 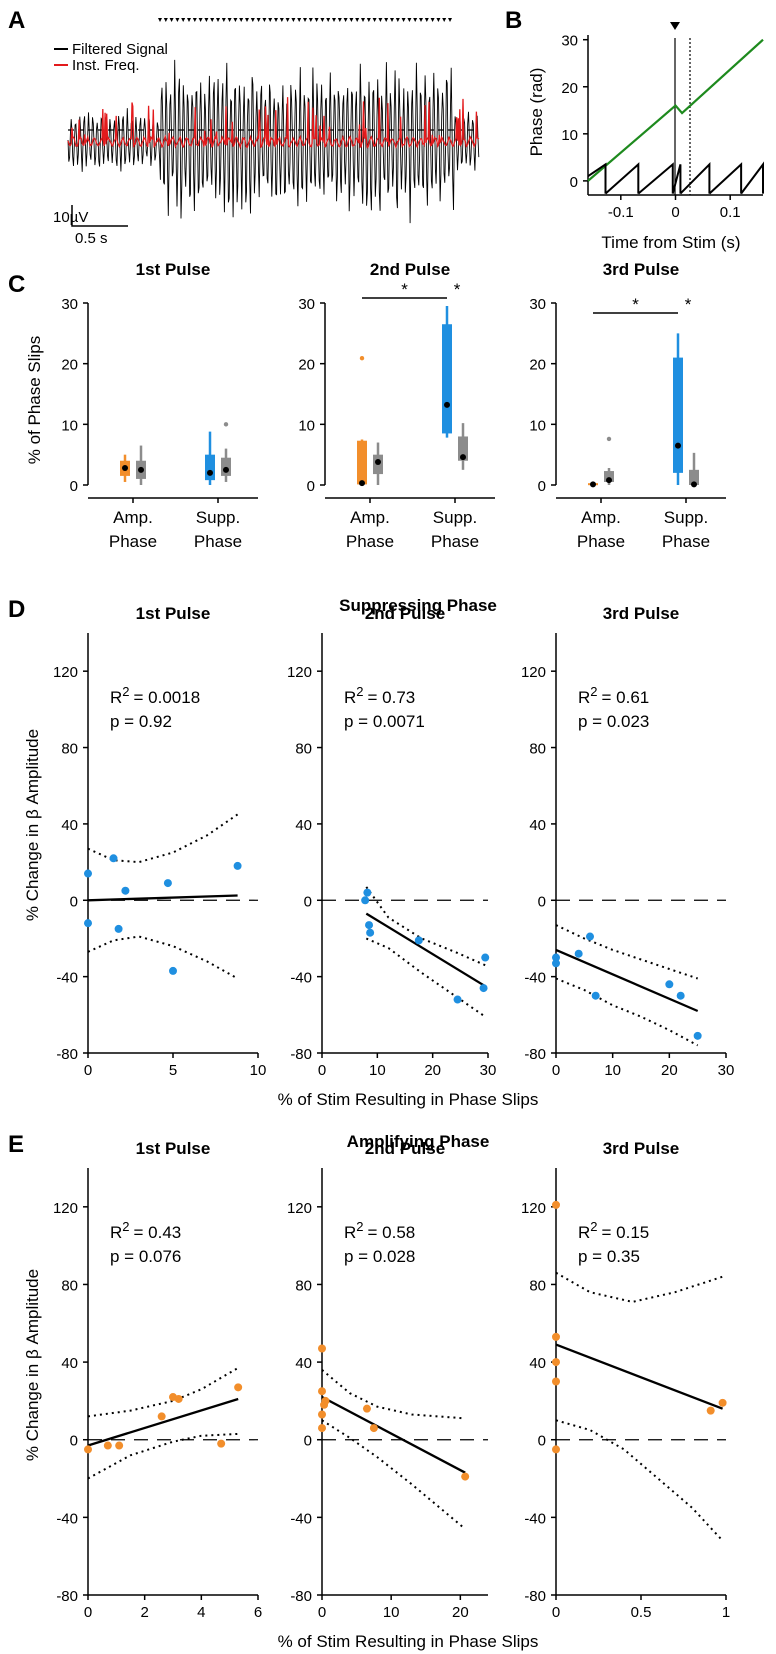 I want to click on x-tick-label: 0.5, so click(x=641, y=1612).